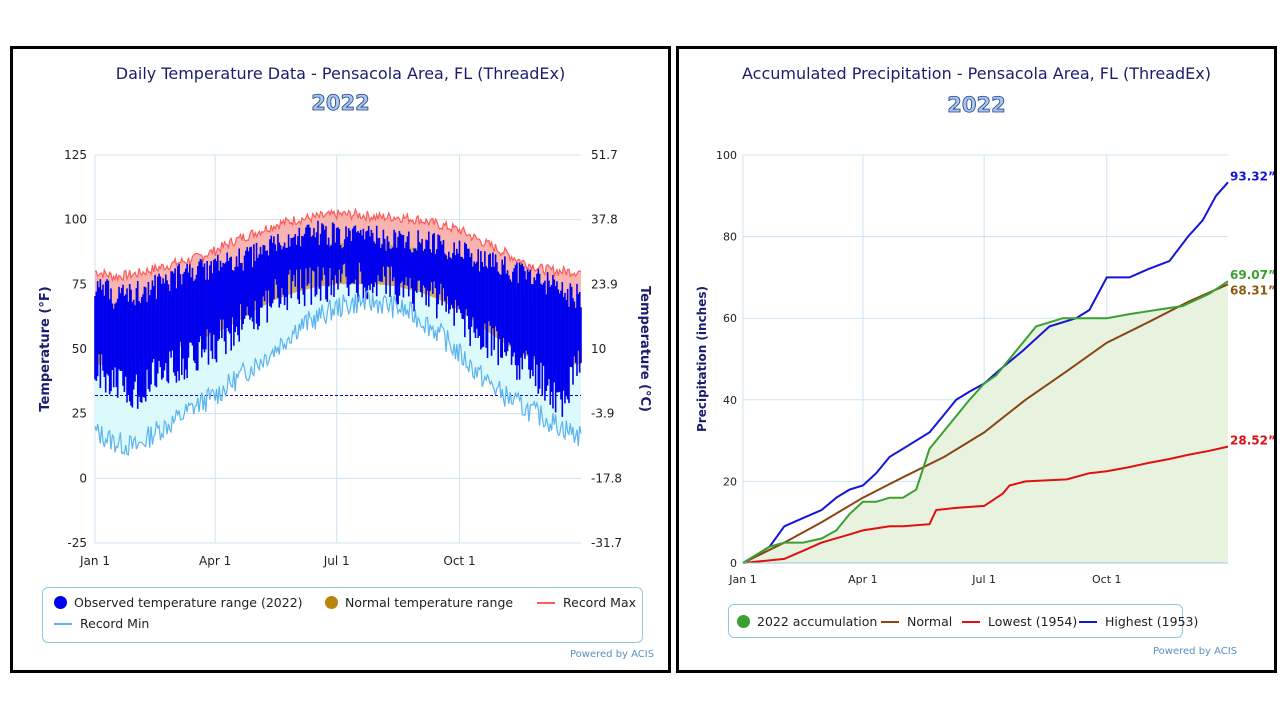 This screenshot has height=720, width=1280. I want to click on y2-axis-title: Temperature (°C), so click(644, 349).